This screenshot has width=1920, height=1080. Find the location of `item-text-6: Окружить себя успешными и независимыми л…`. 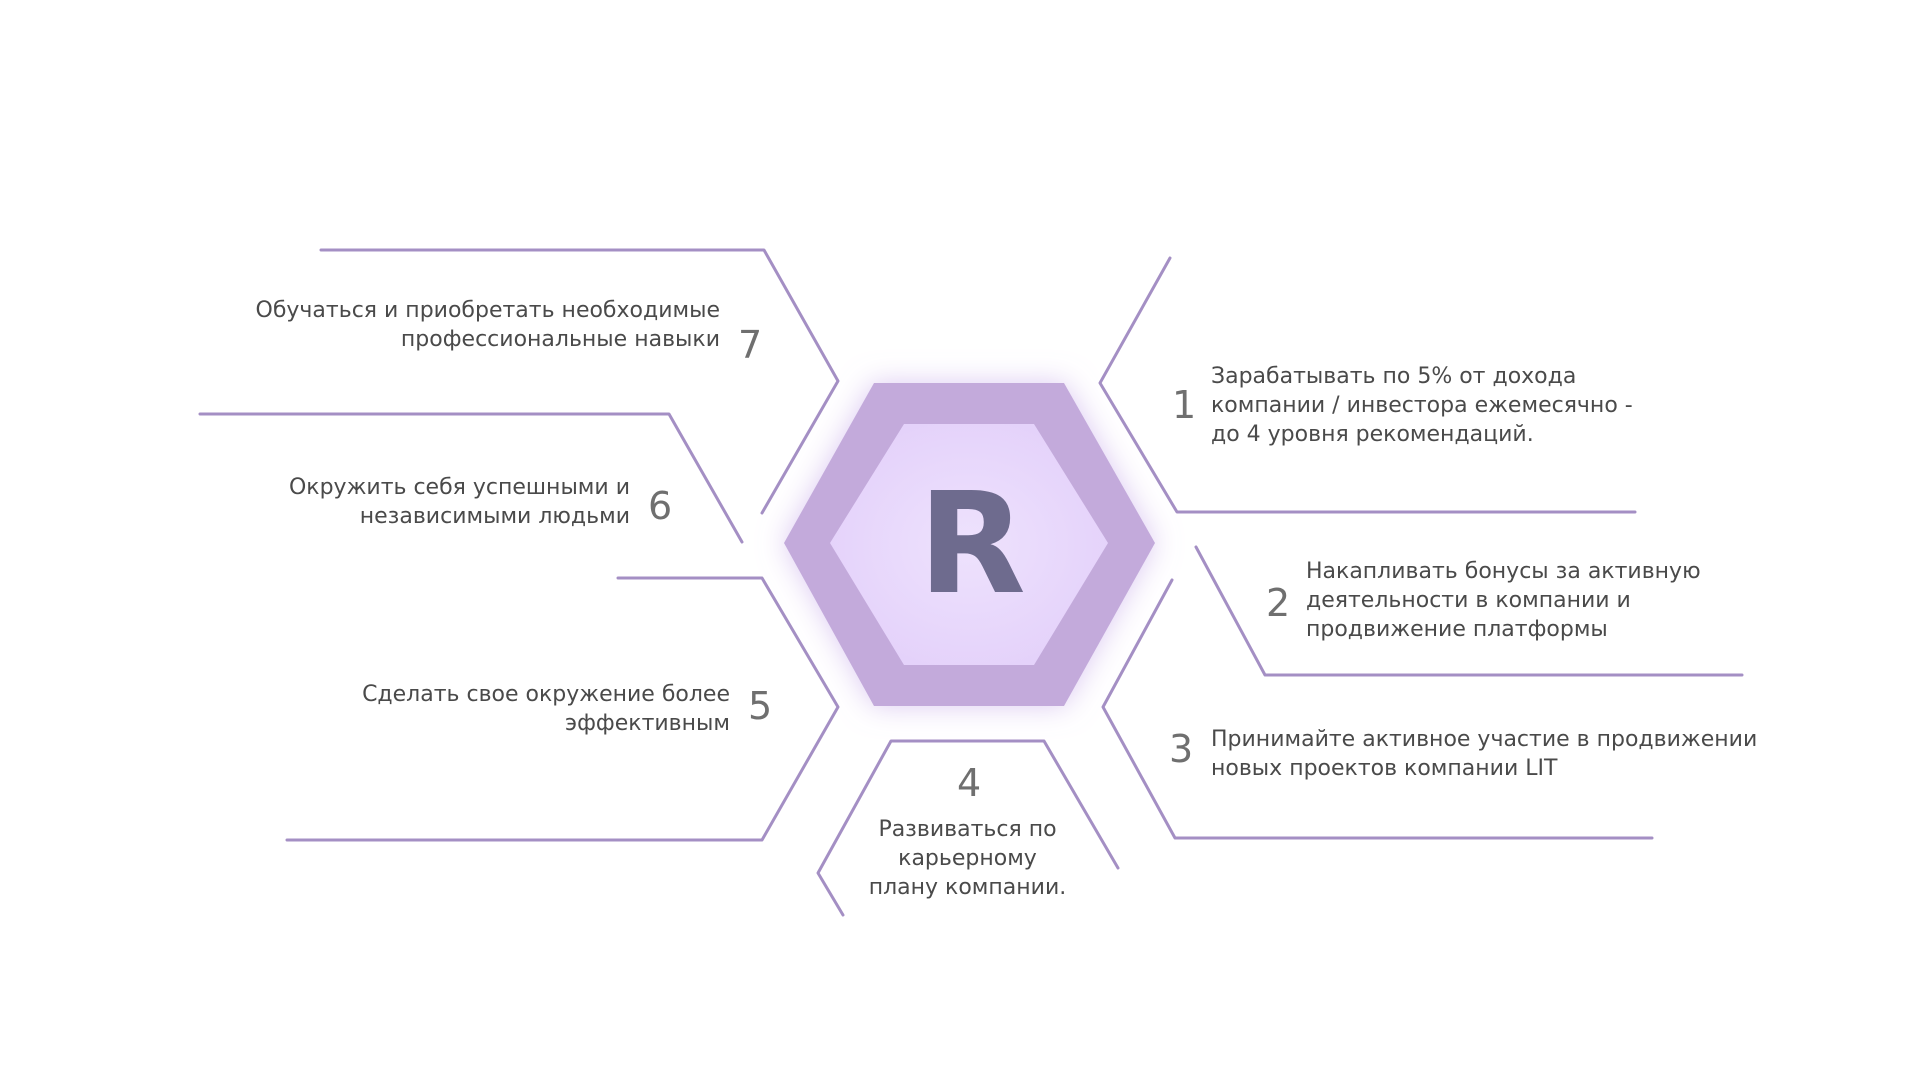

item-text-6: Окружить себя успешными и независимыми л… is located at coordinates (459, 502).